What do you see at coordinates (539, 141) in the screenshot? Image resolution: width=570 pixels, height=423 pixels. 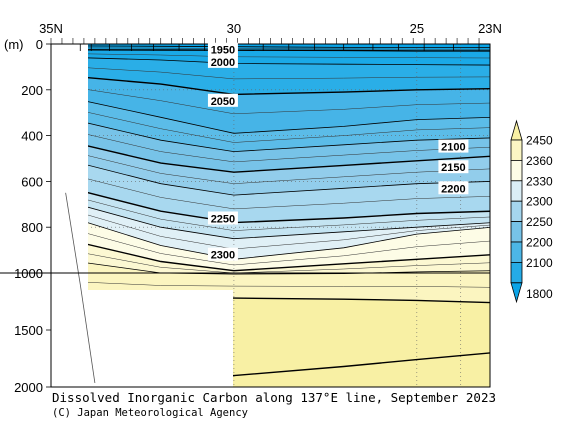 I see `colorbar-level-label: 2450` at bounding box center [539, 141].